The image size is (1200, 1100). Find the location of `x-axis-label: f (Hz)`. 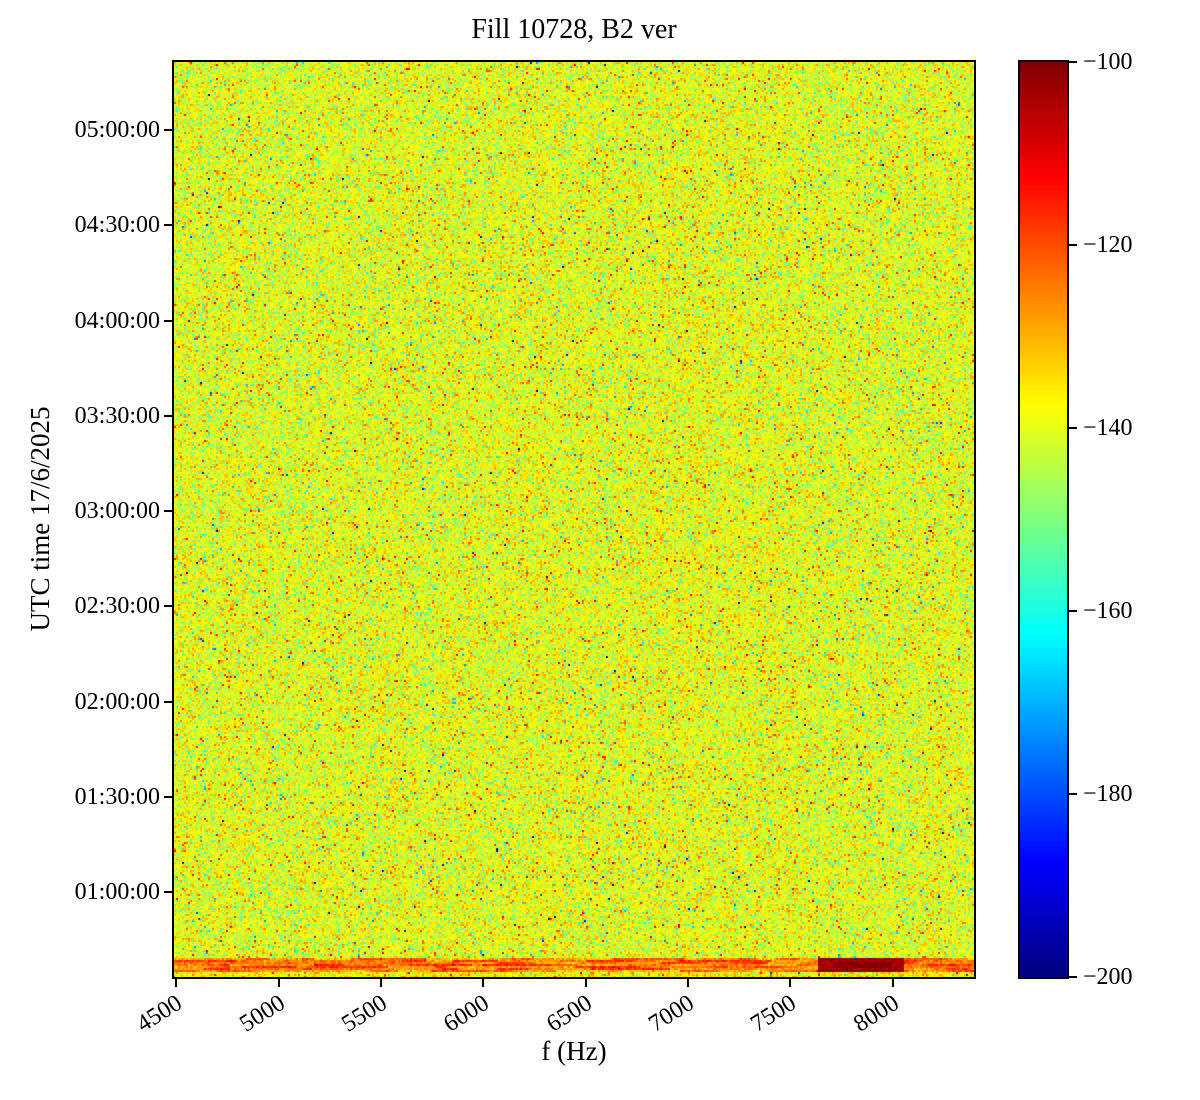

x-axis-label: f (Hz) is located at coordinates (574, 1051).